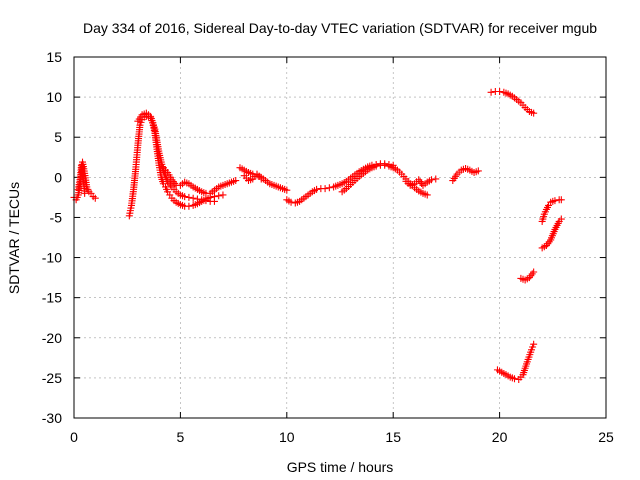 This screenshot has width=640, height=480. What do you see at coordinates (465, 175) in the screenshot?
I see `series-seg11` at bounding box center [465, 175].